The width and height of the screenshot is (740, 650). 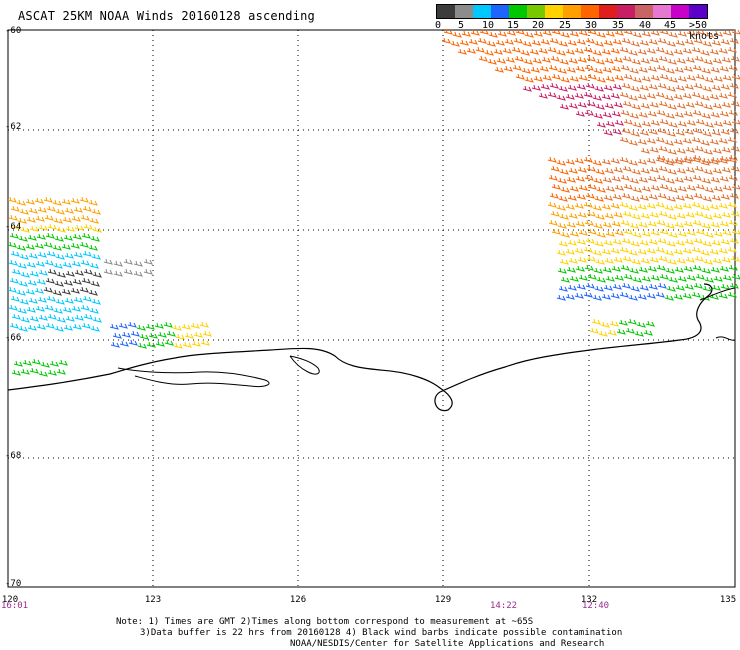 What do you see at coordinates (15, 606) in the screenshot?
I see `pass-time-label: 16:01` at bounding box center [15, 606].